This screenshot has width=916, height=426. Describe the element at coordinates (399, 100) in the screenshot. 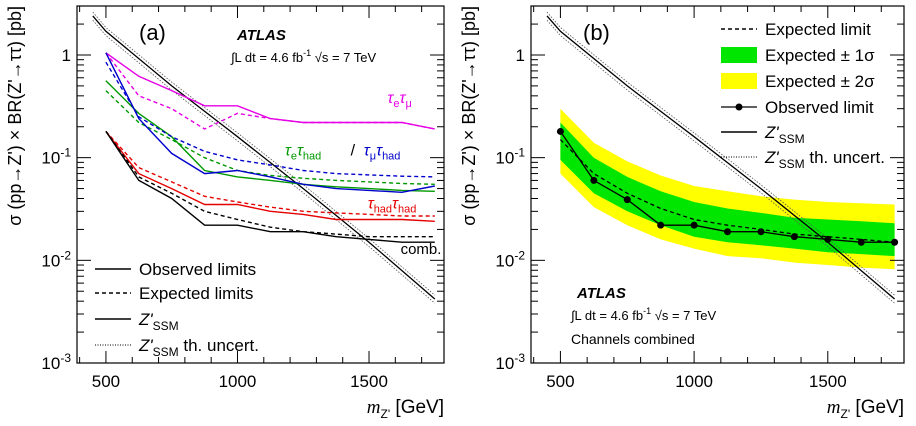

I see `channel-label-etau-mutau: τeτμ` at that location.